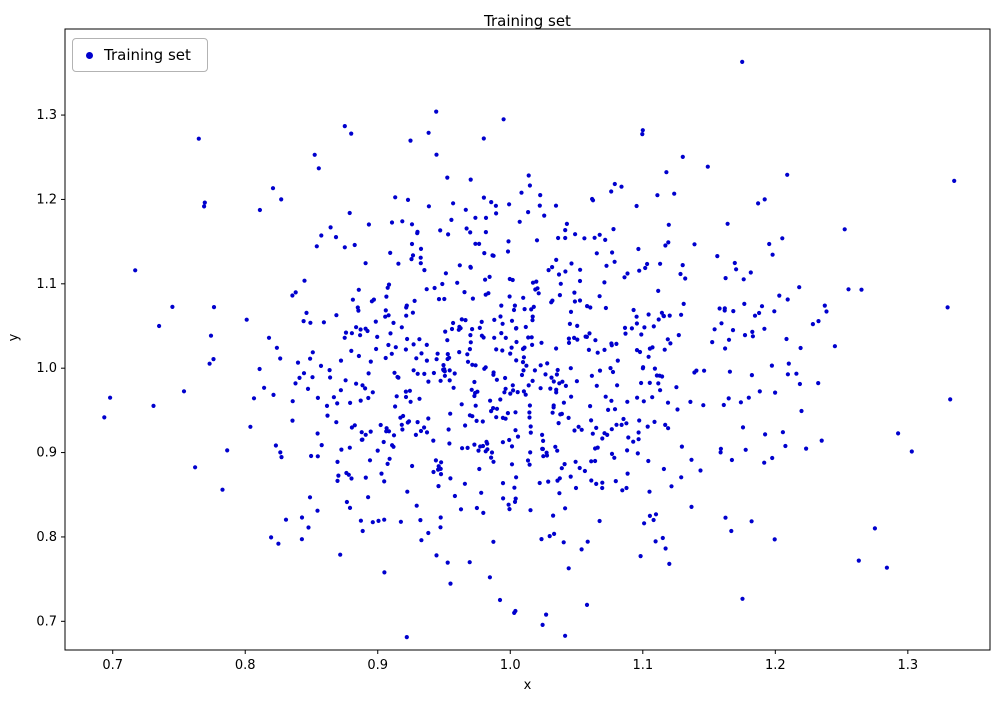 This screenshot has width=1001, height=701. I want to click on dot-icon, so click(89, 55).